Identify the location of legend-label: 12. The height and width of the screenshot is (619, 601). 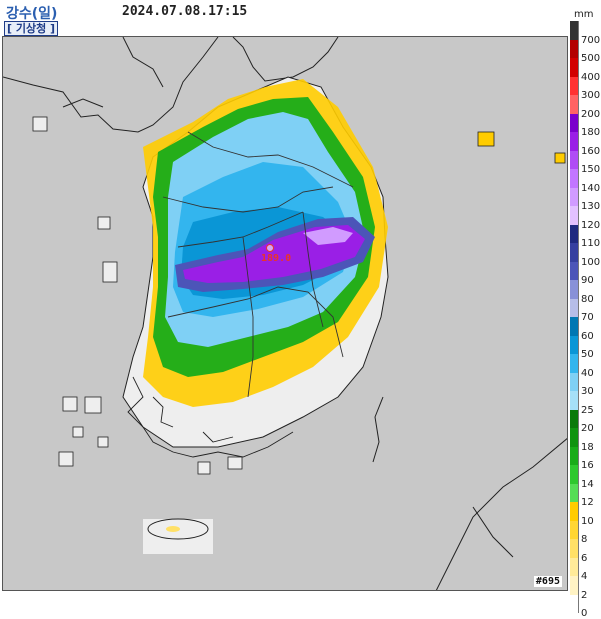
(587, 502).